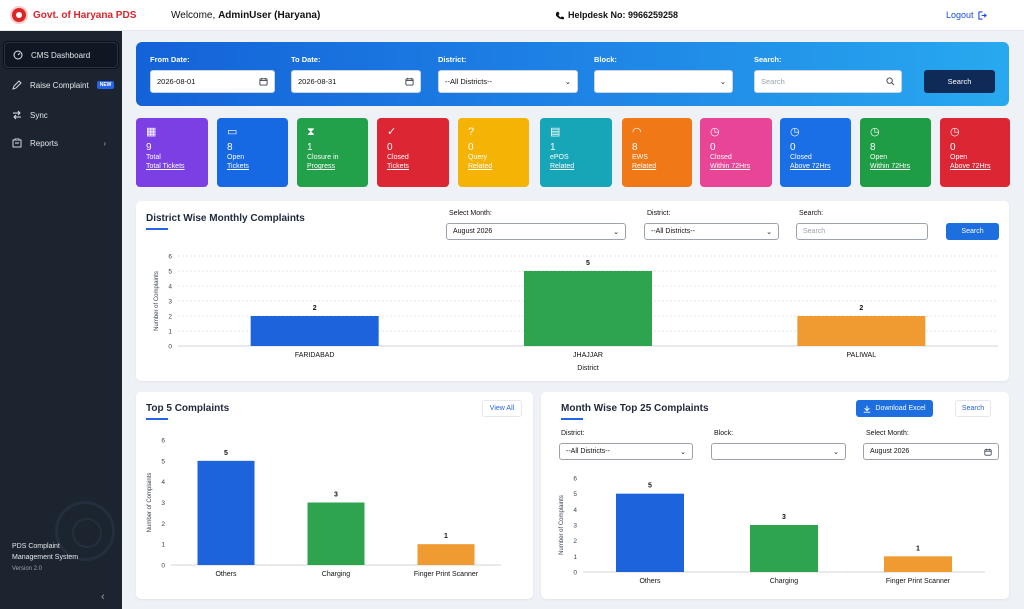 The width and height of the screenshot is (1024, 609). I want to click on y-axis-label: Number of Complaints, so click(150, 503).